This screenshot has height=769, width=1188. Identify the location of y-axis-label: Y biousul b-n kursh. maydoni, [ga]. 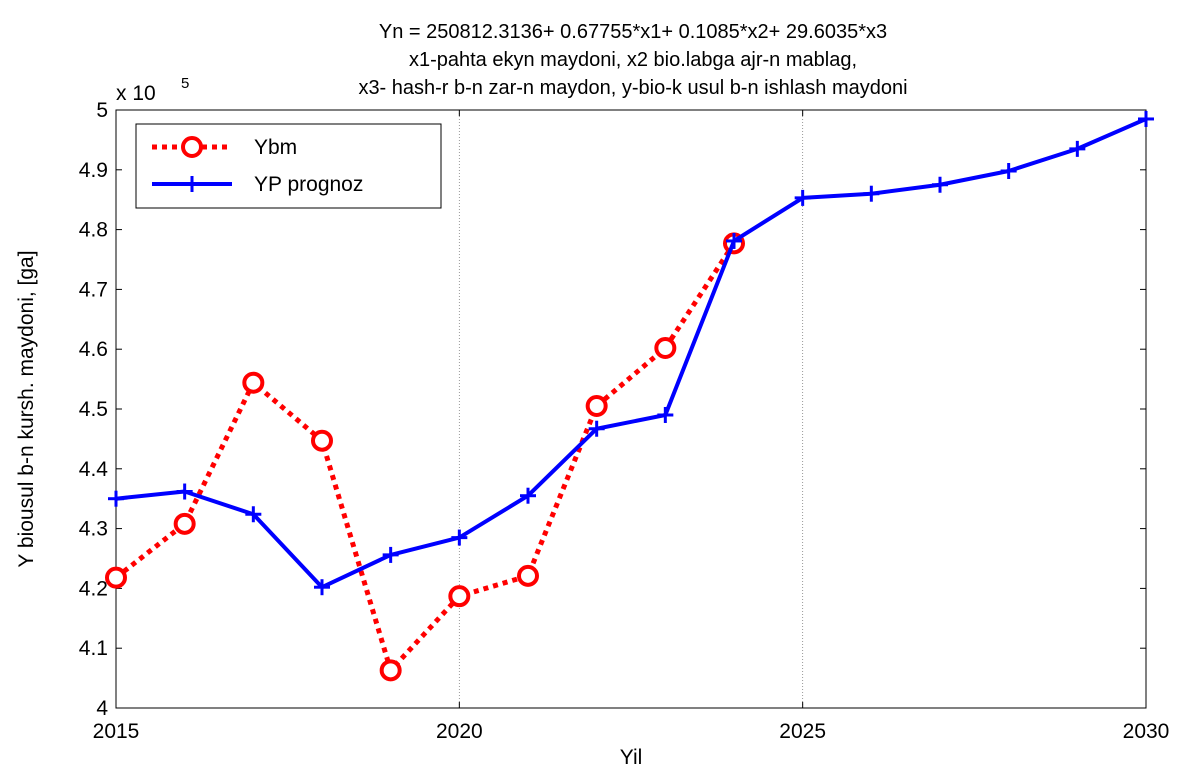
(26, 408).